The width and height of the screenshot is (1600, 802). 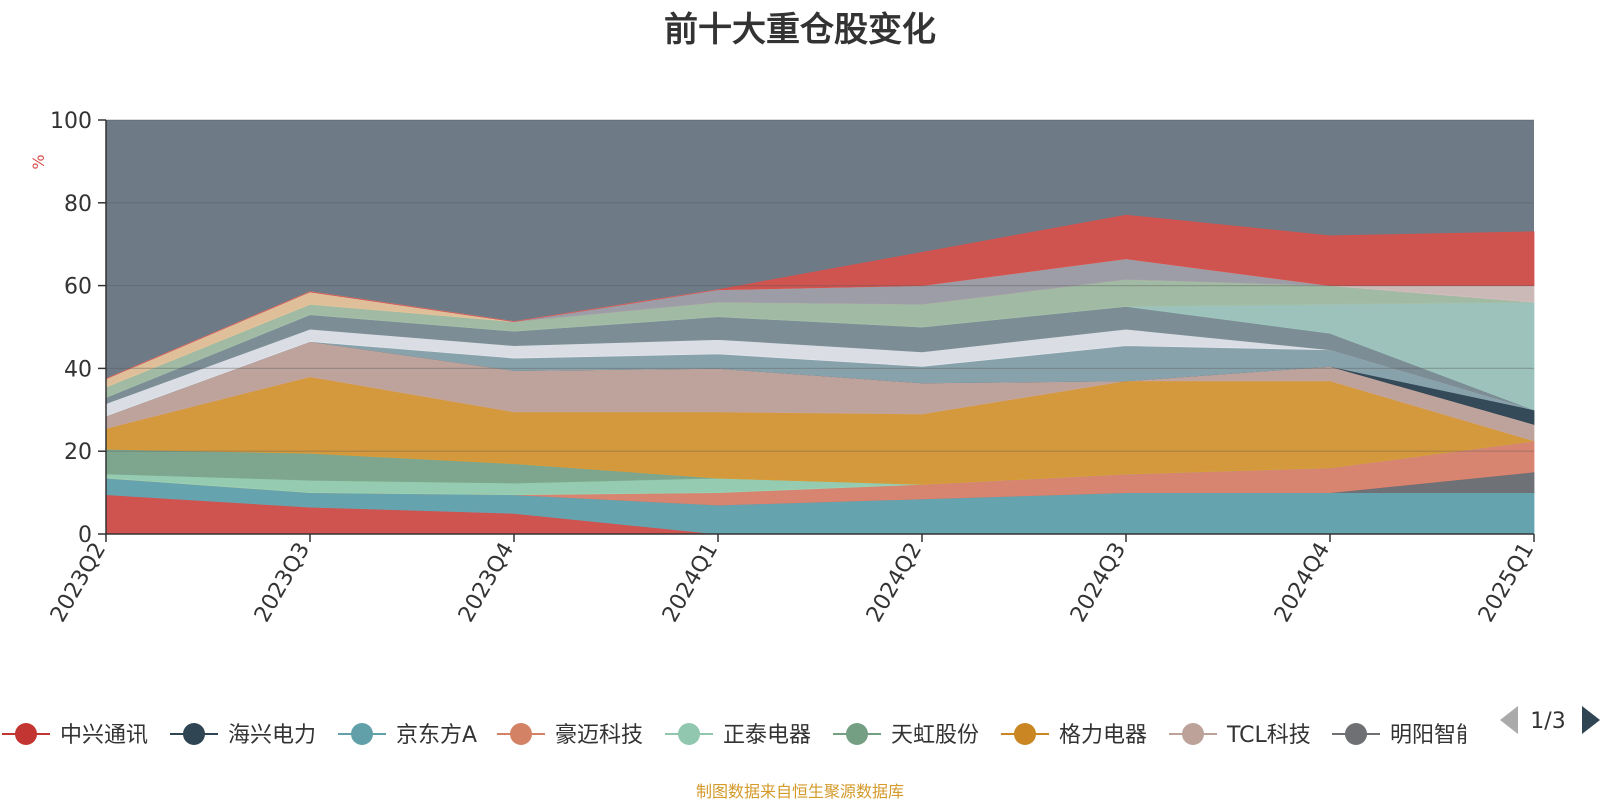 What do you see at coordinates (282, 583) in the screenshot?
I see `x-tick-label: 2023Q3` at bounding box center [282, 583].